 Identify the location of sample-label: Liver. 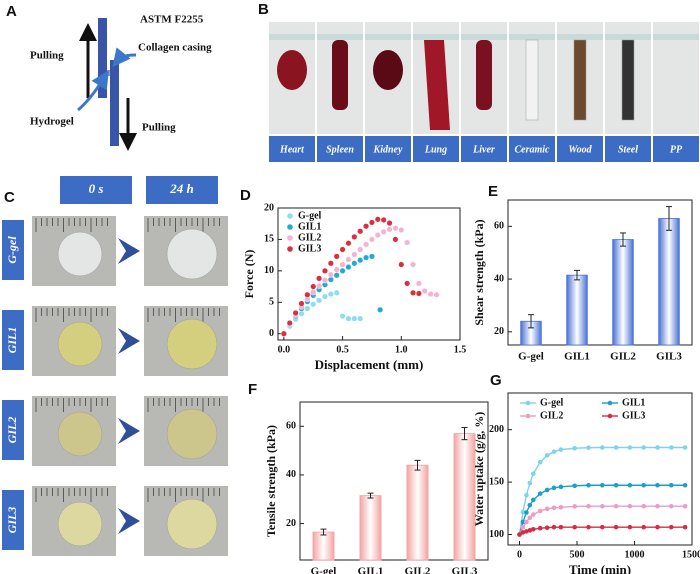
(483, 149).